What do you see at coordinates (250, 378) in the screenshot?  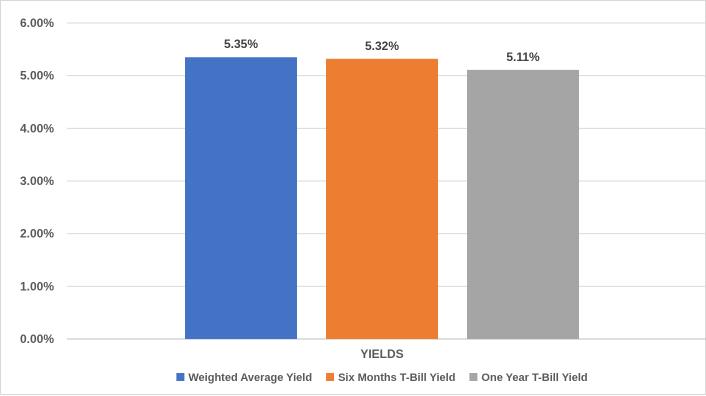 I see `legend-label: Weighted Average Yield` at bounding box center [250, 378].